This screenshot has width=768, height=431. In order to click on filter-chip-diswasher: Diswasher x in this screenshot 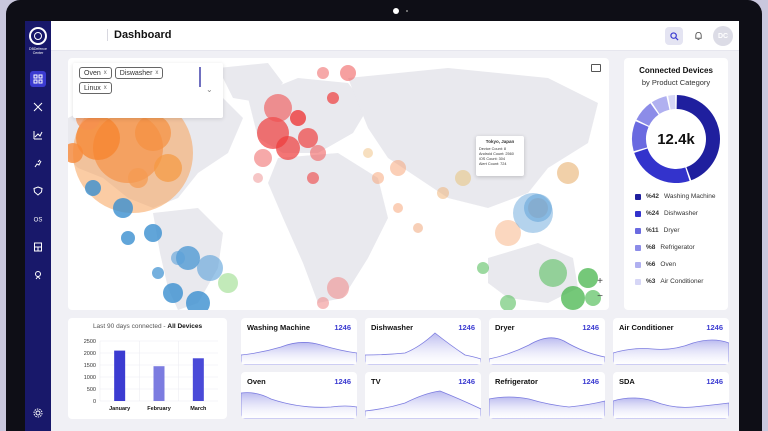, I will do `click(139, 73)`.